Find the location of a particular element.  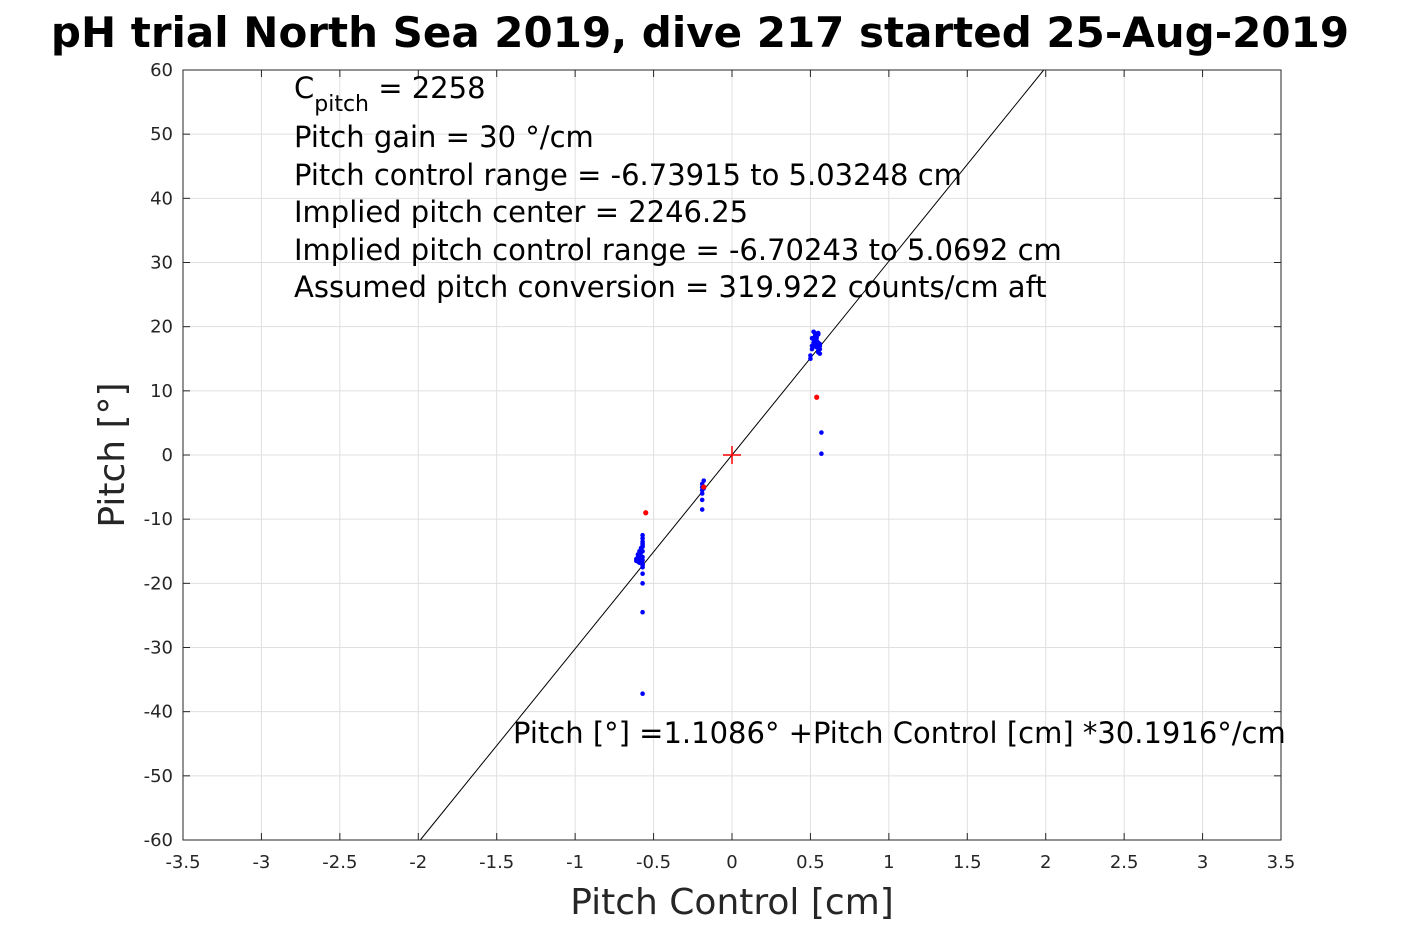

x-tick-label: 0 is located at coordinates (731, 862).